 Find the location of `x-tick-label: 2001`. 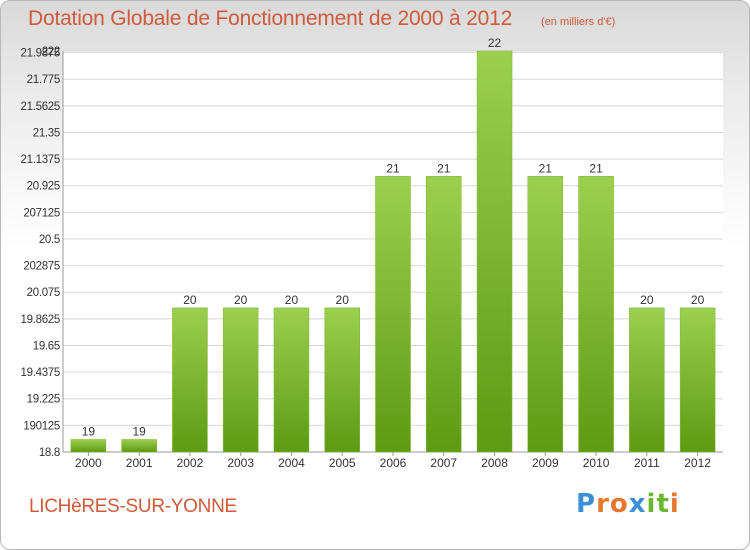

x-tick-label: 2001 is located at coordinates (139, 463).